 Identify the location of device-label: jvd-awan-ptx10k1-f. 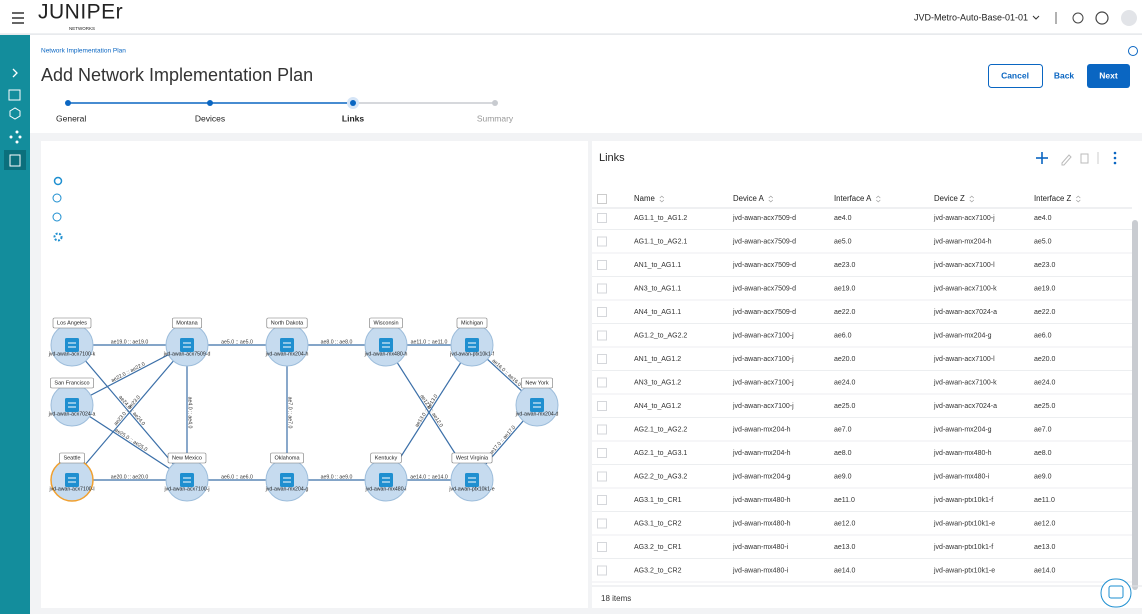
(471, 354).